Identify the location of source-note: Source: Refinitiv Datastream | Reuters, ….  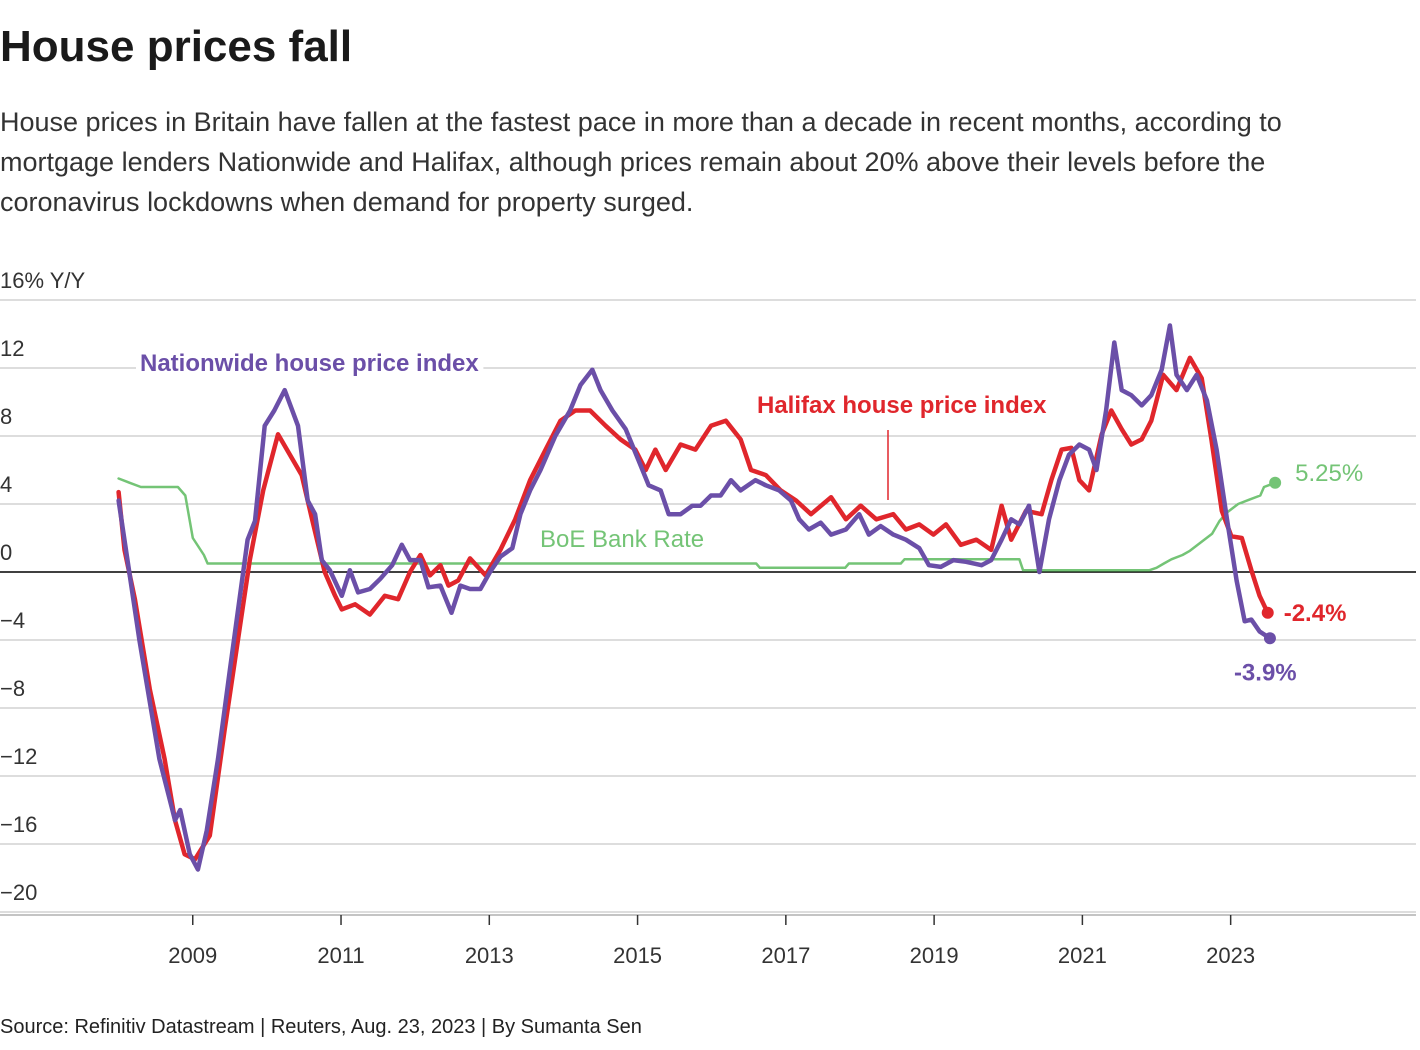
(321, 1027).